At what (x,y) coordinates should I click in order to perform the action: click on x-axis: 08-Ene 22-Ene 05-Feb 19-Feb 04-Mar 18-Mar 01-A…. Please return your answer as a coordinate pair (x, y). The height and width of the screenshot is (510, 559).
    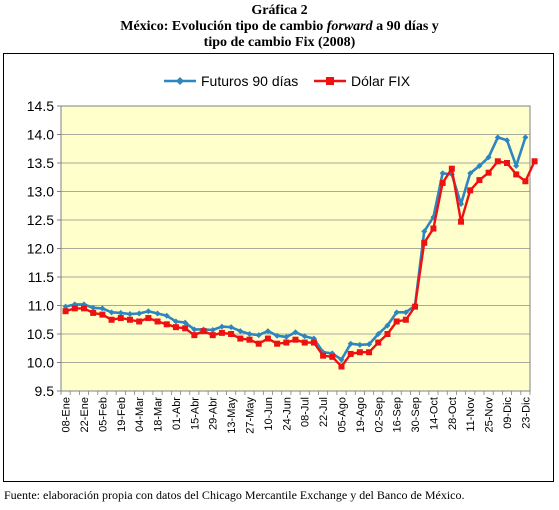
    Looking at the image, I should click on (296, 412).